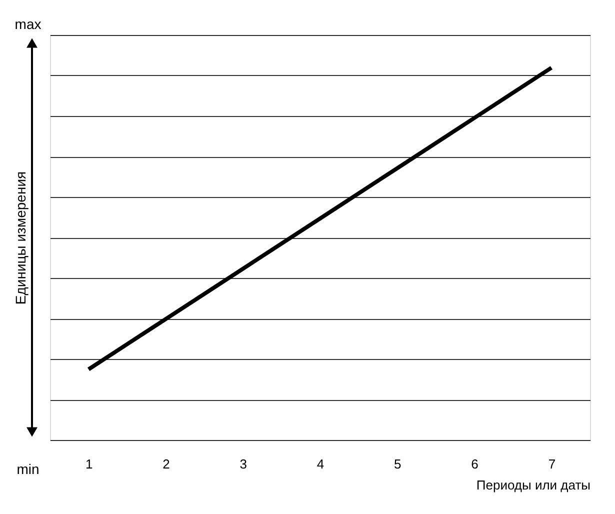  Describe the element at coordinates (474, 464) in the screenshot. I see `x-tick-label: 6` at that location.